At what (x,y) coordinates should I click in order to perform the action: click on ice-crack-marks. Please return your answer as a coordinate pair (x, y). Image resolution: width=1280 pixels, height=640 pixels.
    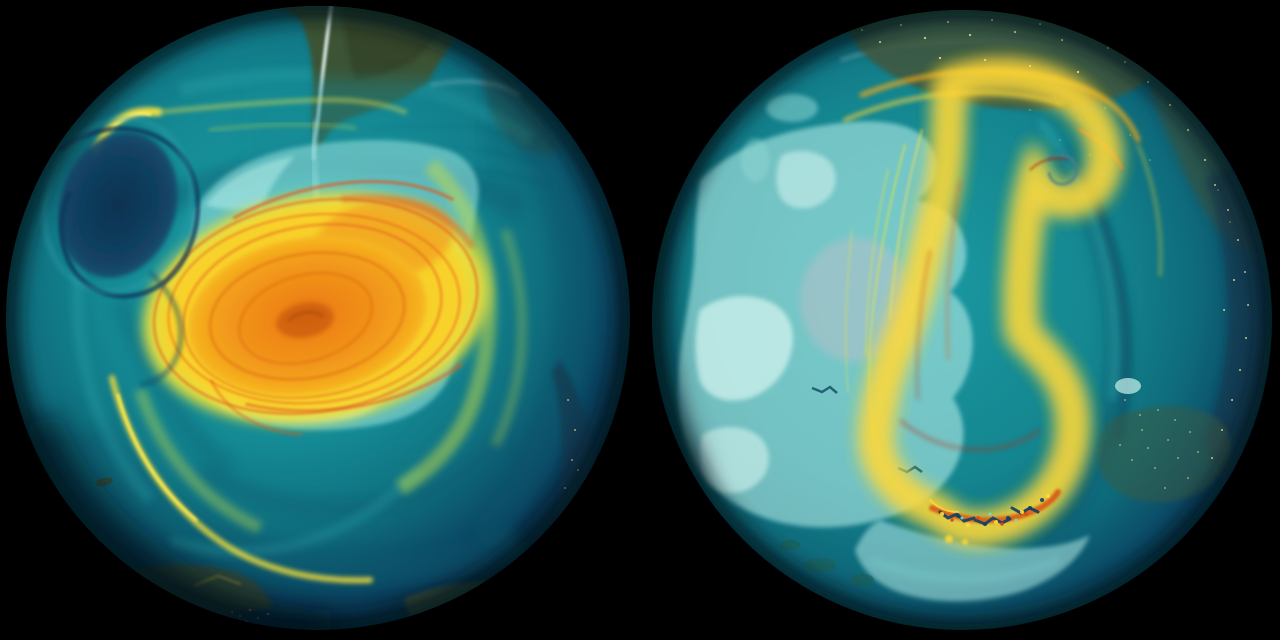
    Looking at the image, I should click on (867, 429).